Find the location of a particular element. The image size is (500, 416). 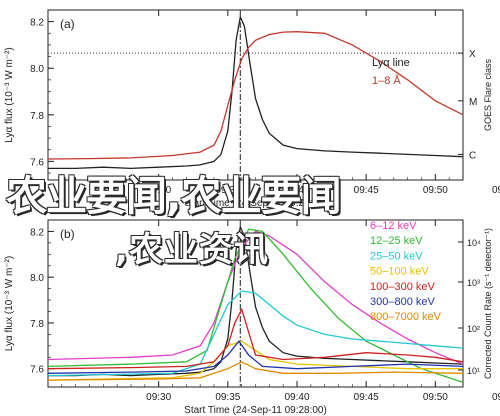

right-tick-label: 10³ is located at coordinates (473, 283).